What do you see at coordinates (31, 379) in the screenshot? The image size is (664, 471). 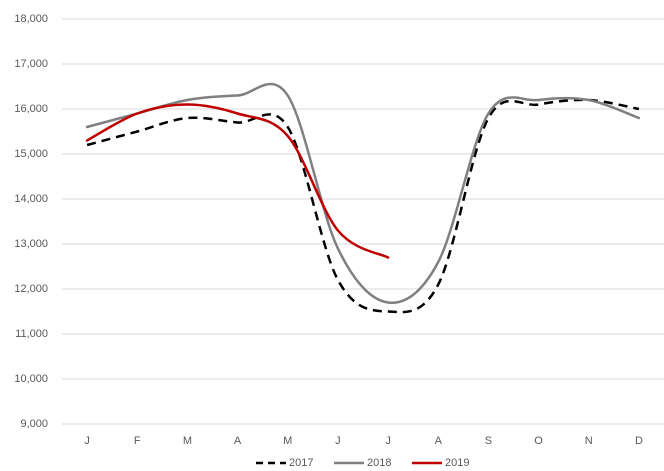 I see `y-tick-label: 10,000` at bounding box center [31, 379].